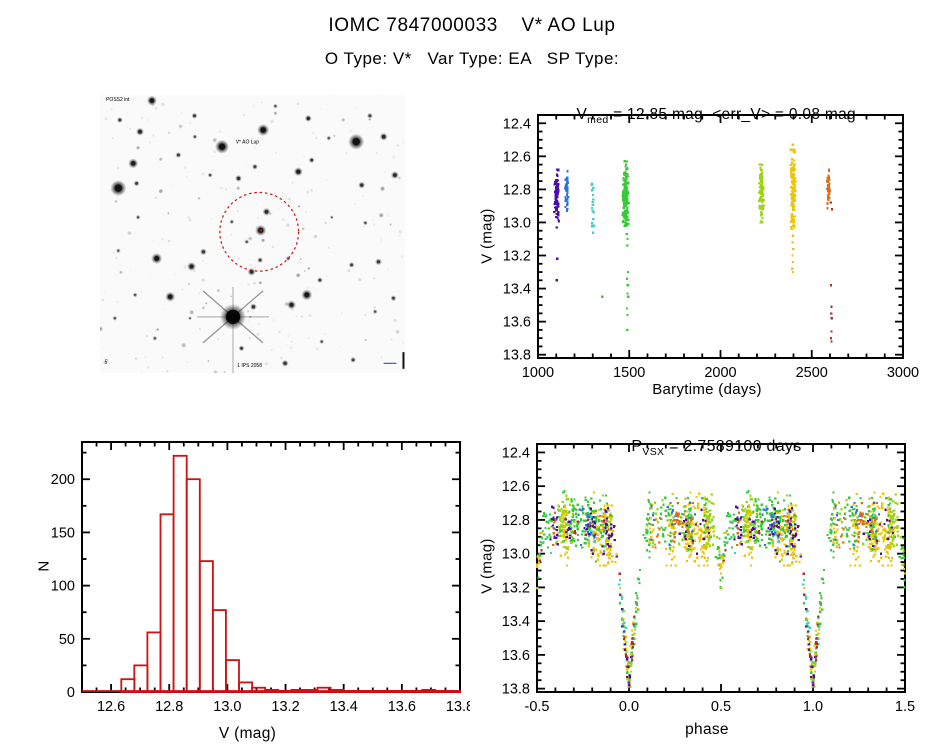 Image resolution: width=944 pixels, height=747 pixels. What do you see at coordinates (487, 236) in the screenshot?
I see `lightcurve-ylabel: V (mag)` at bounding box center [487, 236].